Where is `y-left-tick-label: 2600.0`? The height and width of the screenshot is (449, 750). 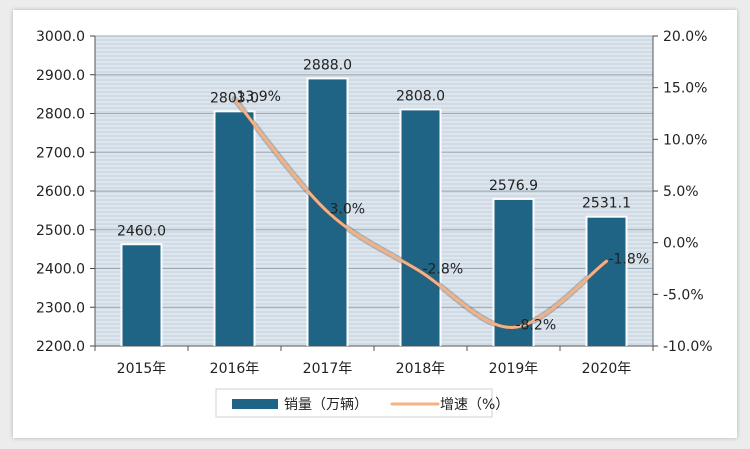
y-left-tick-label: 2600.0 is located at coordinates (60, 192).